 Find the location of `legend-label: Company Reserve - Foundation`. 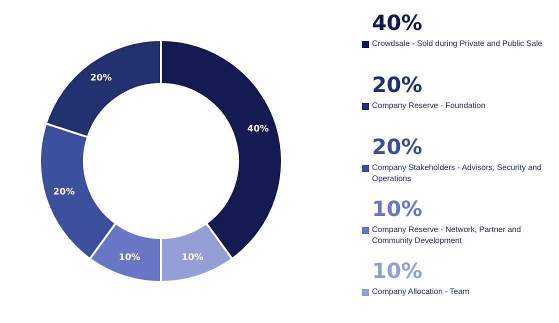

legend-label: Company Reserve - Foundation is located at coordinates (429, 105).